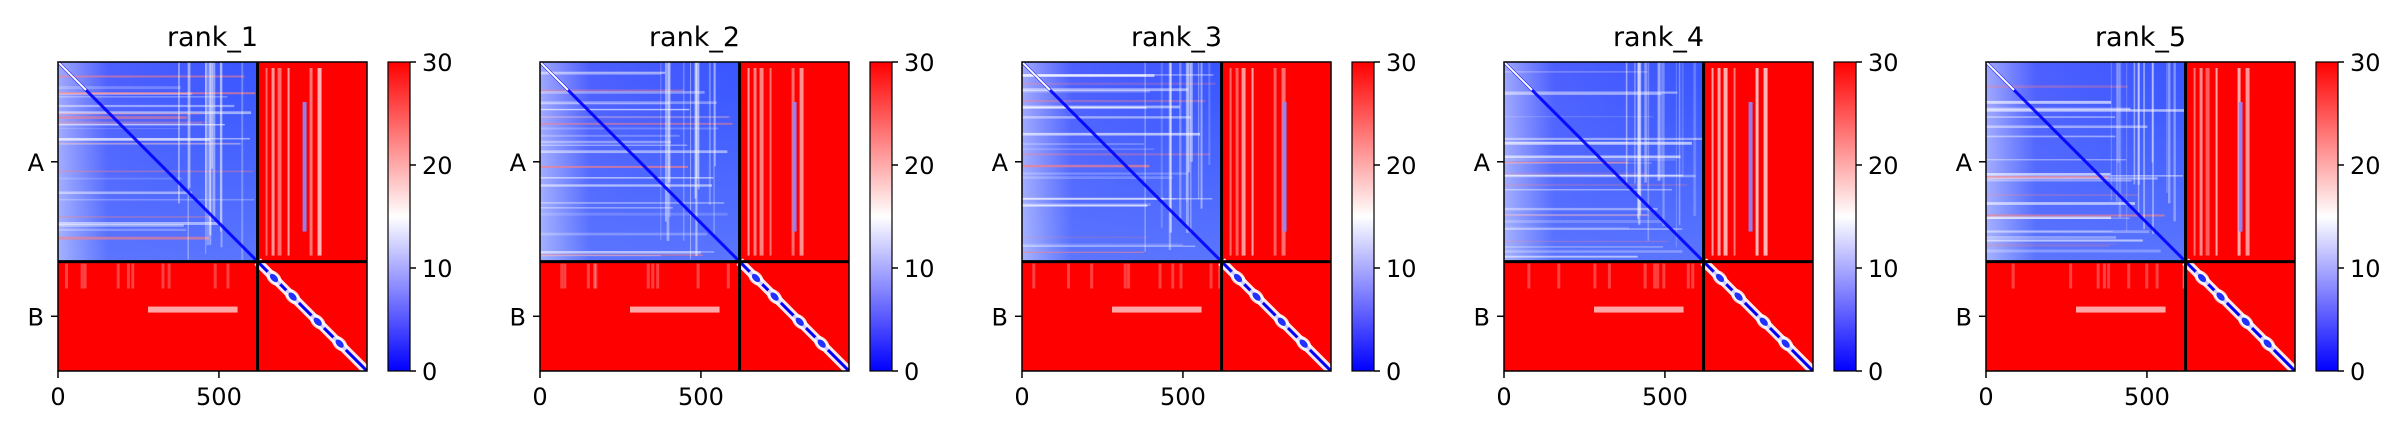  Describe the element at coordinates (2140, 37) in the screenshot. I see `panel-title: rank_5` at that location.